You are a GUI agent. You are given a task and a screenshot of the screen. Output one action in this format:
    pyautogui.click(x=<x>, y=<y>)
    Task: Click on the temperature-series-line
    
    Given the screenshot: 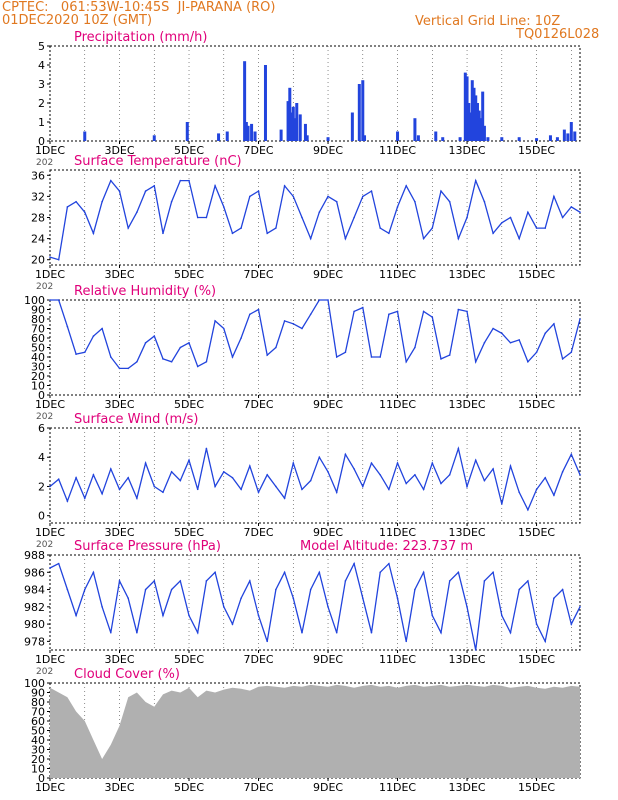 What is the action you would take?
    pyautogui.click(x=315, y=219)
    